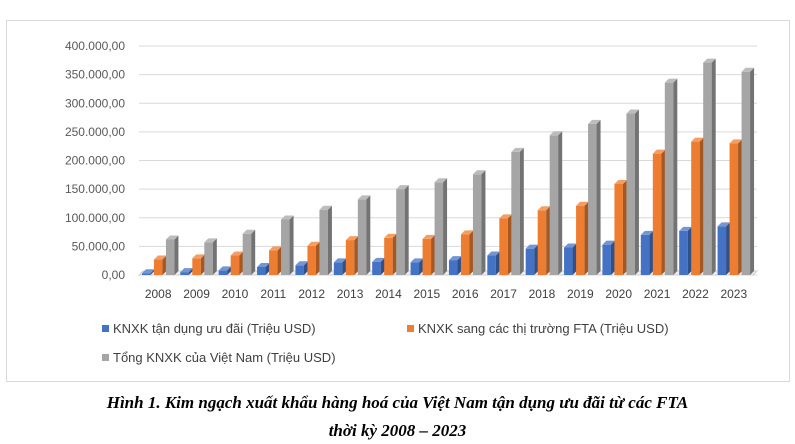 This screenshot has width=795, height=444. Describe the element at coordinates (580, 294) in the screenshot. I see `x-tick-label: 2019` at that location.